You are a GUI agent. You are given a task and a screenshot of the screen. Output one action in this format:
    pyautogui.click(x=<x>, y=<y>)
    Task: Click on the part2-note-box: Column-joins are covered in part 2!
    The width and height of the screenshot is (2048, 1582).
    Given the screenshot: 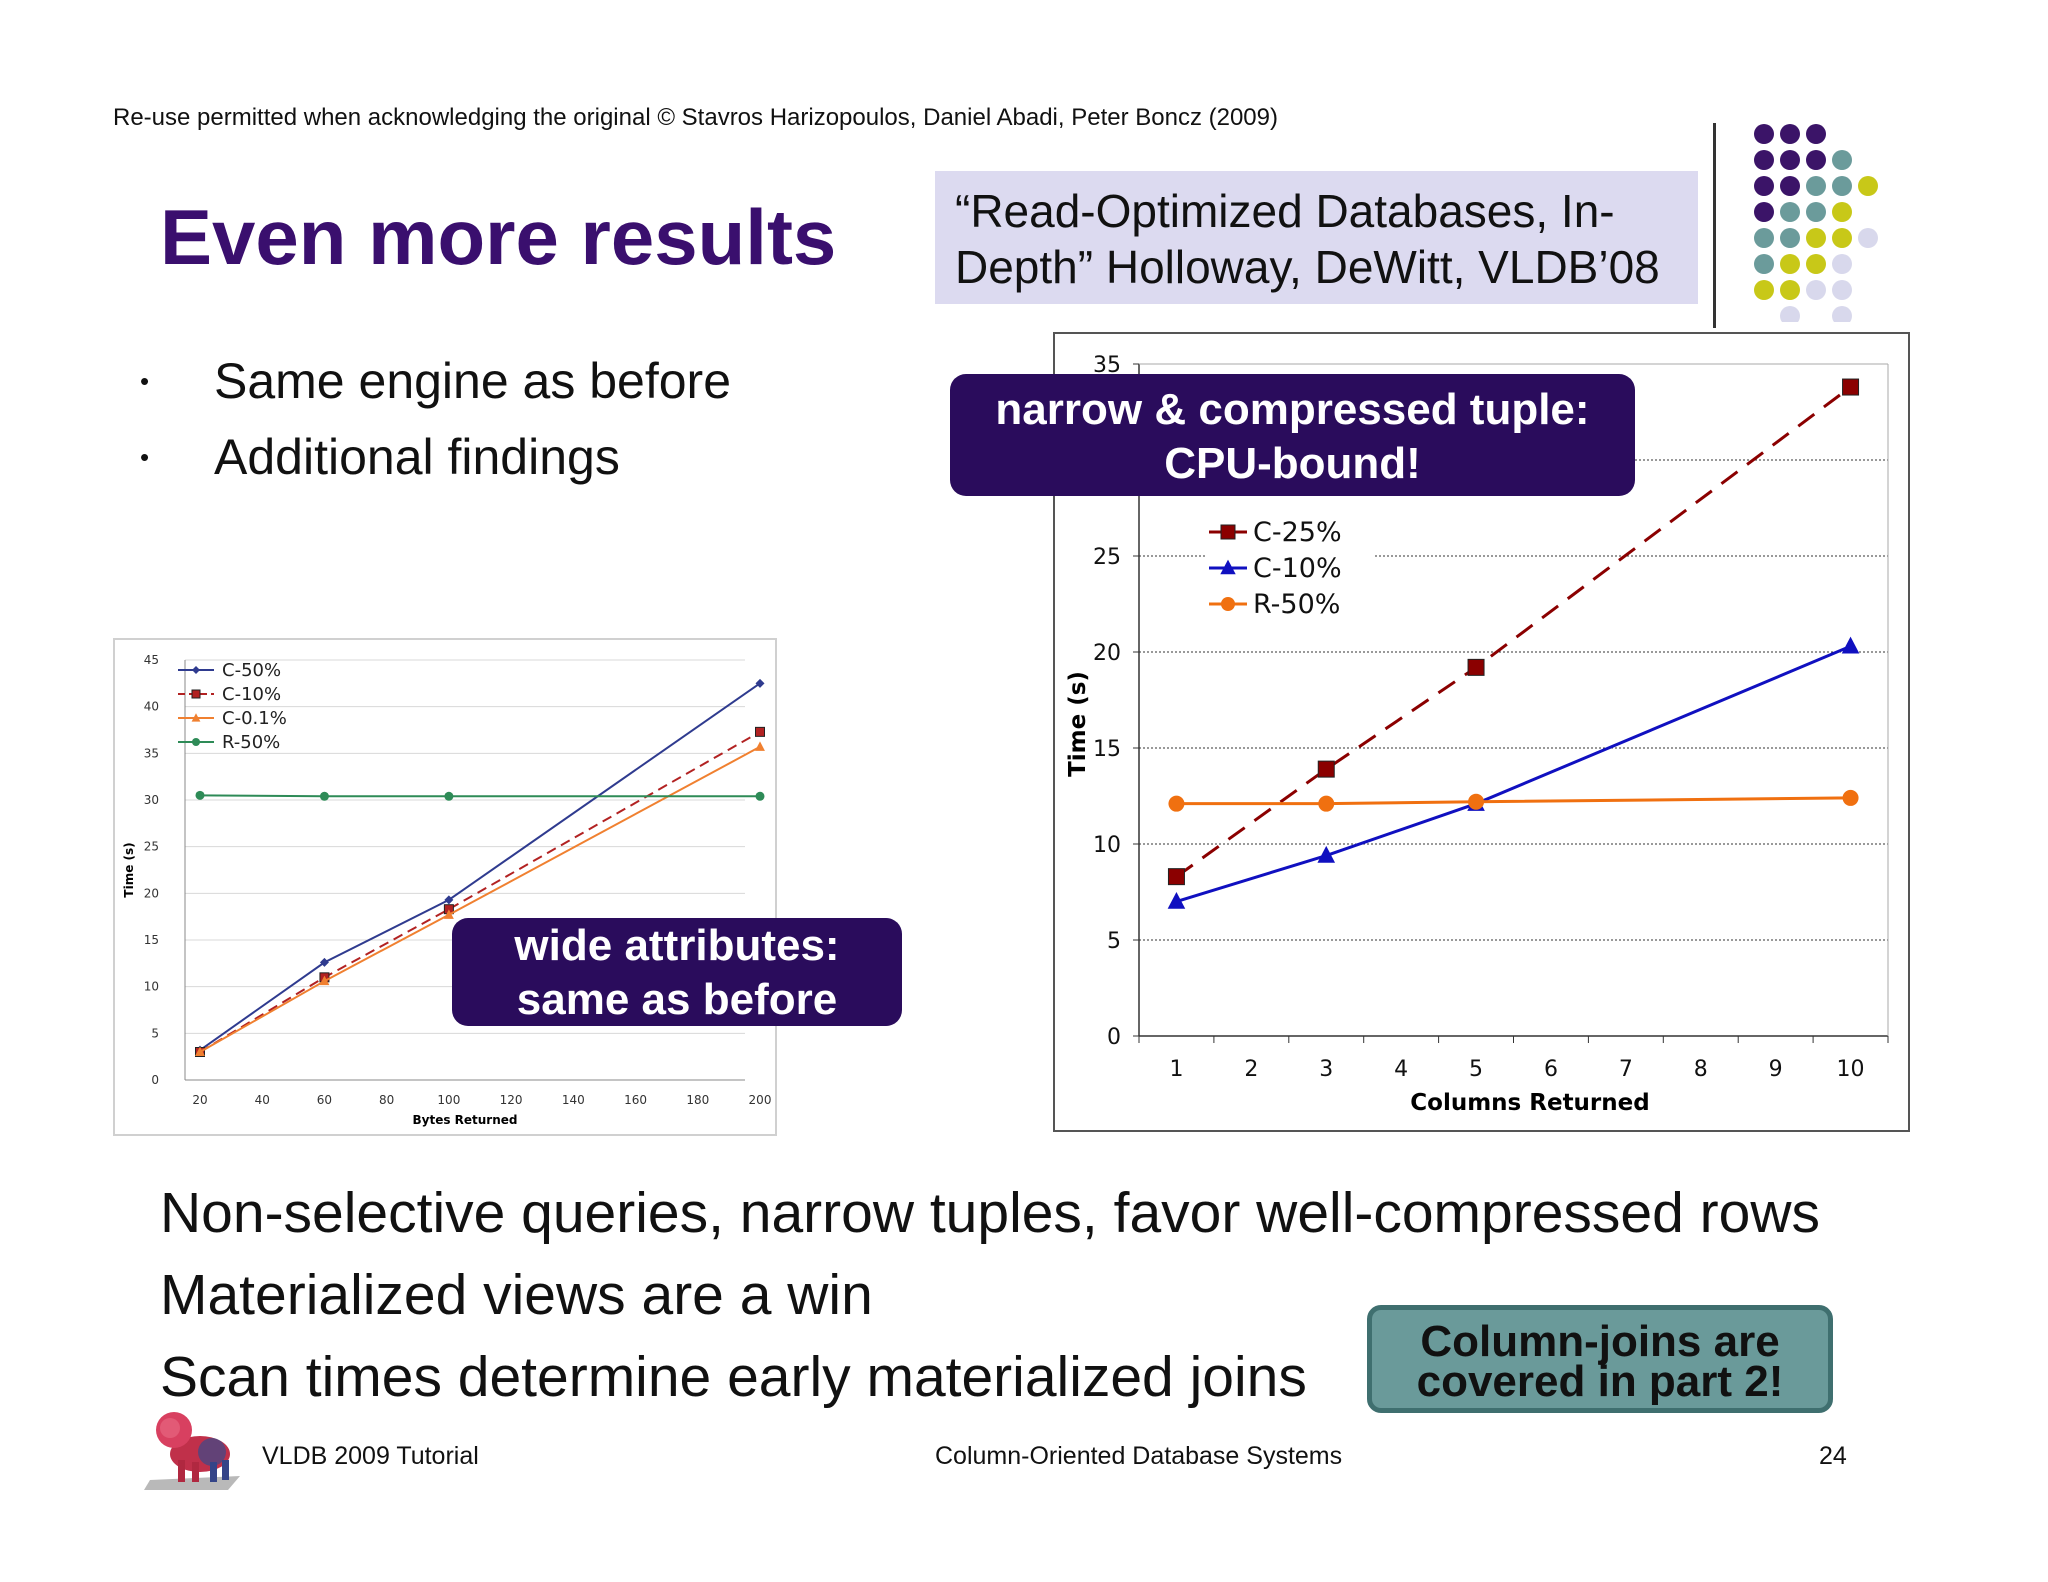 What is the action you would take?
    pyautogui.click(x=1600, y=1359)
    